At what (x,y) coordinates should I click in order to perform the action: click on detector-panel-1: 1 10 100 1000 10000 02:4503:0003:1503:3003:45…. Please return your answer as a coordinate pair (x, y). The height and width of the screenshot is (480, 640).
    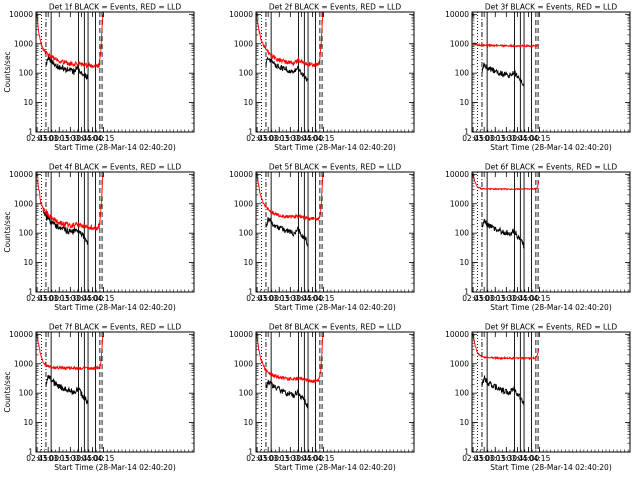
    Looking at the image, I should click on (99, 77).